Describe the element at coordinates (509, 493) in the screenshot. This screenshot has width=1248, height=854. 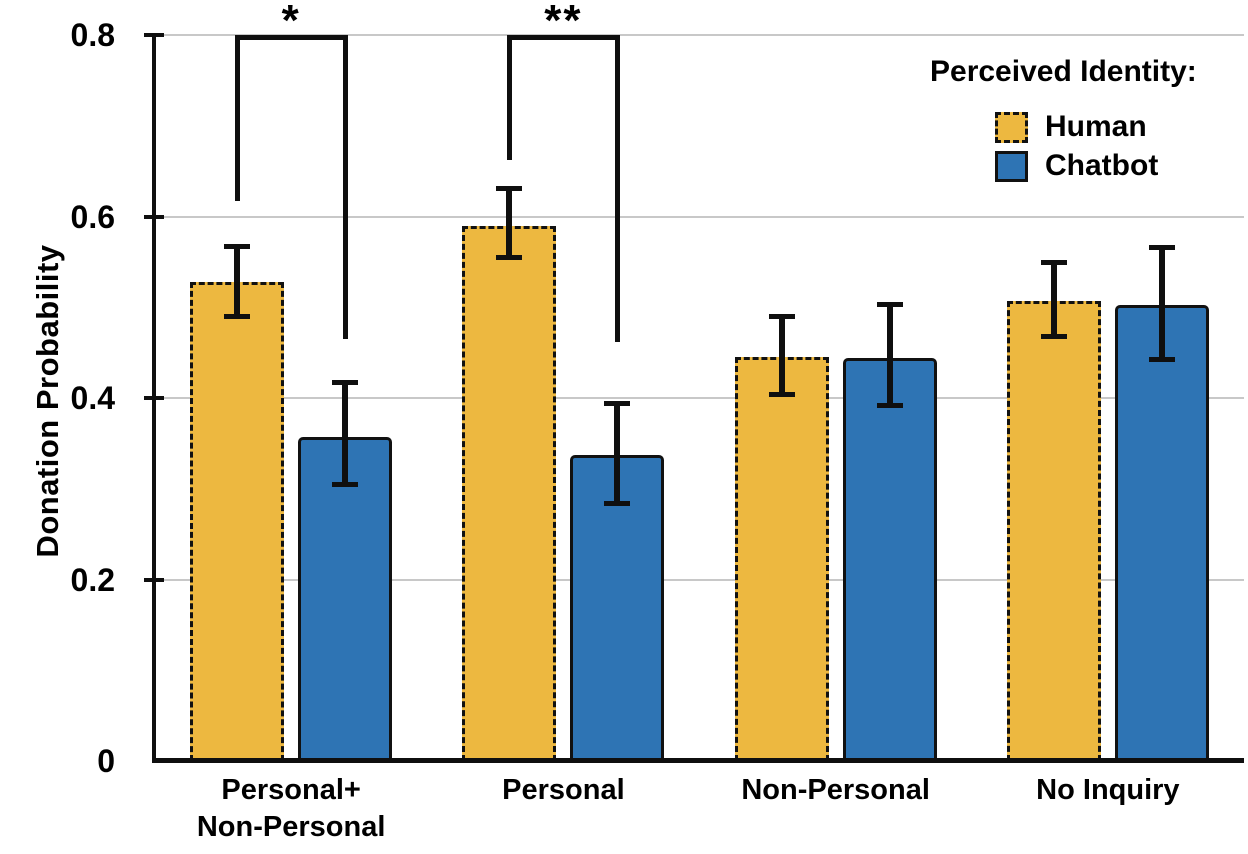
I see `bar-human-group2` at that location.